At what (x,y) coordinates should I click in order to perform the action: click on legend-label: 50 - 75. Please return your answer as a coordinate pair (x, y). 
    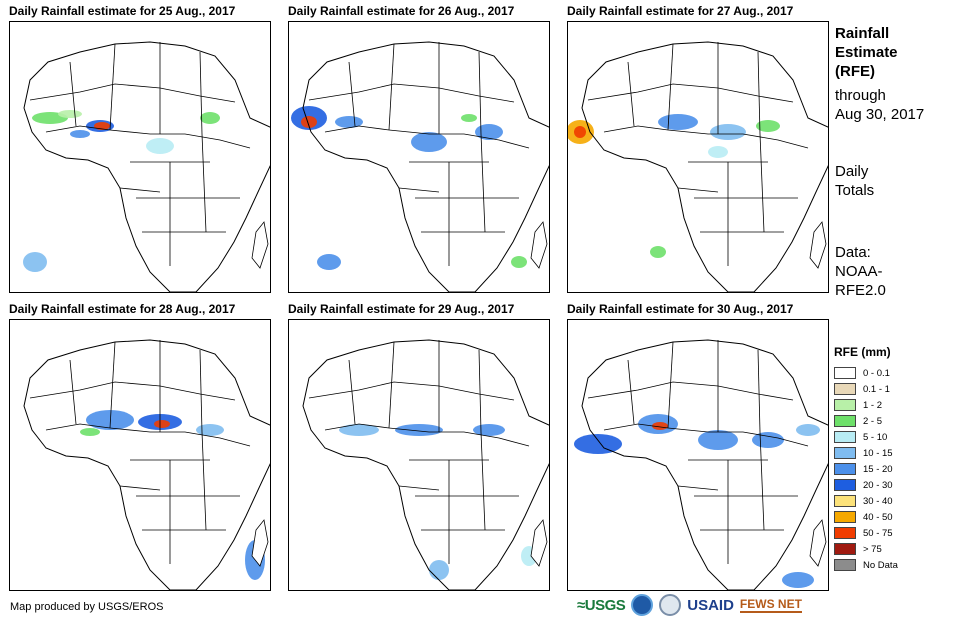
    Looking at the image, I should click on (878, 533).